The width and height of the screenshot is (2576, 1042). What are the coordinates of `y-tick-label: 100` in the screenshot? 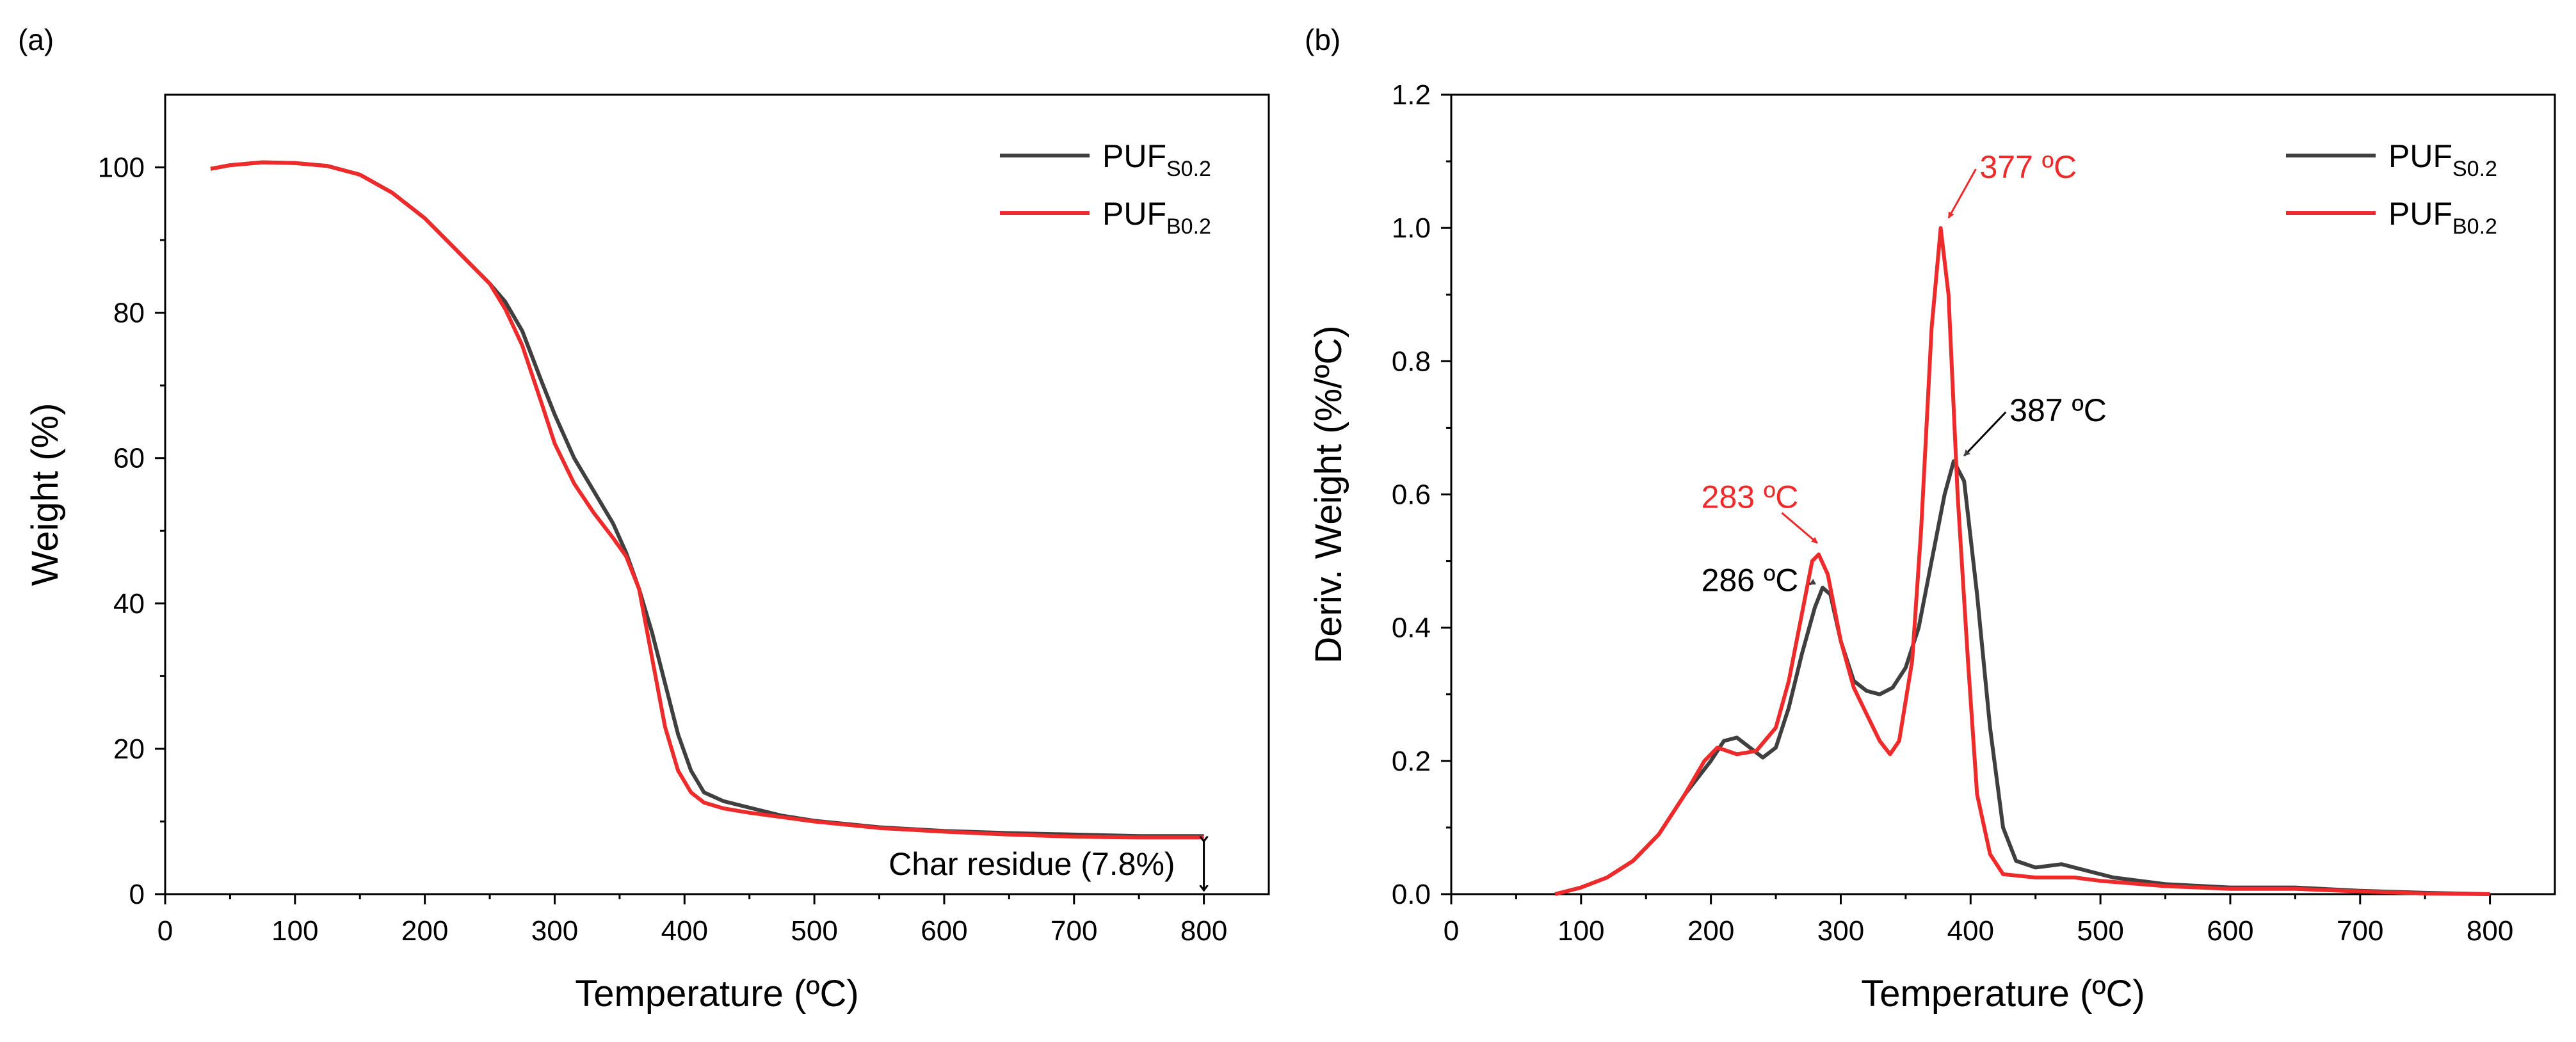 It's located at (121, 168).